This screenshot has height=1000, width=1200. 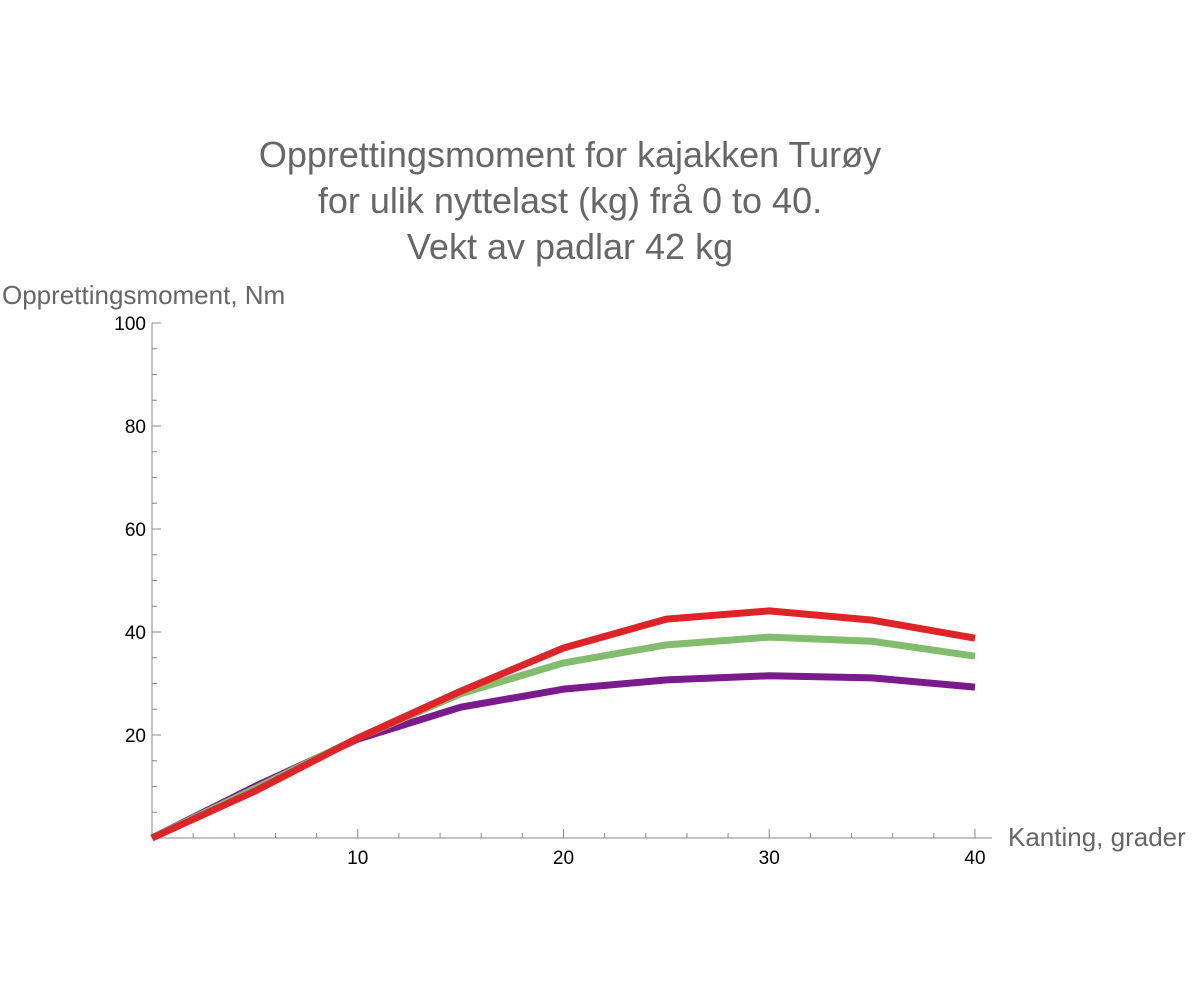 I want to click on y-tick-label: 40, so click(x=135, y=633).